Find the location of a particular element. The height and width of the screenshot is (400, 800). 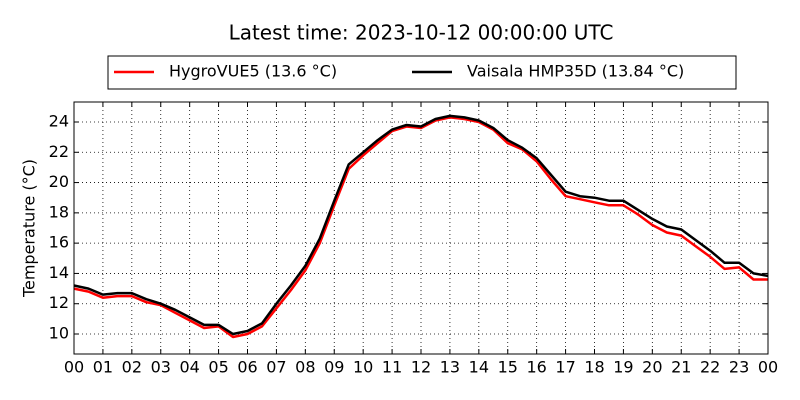

x-tick-label: 15 is located at coordinates (508, 367).